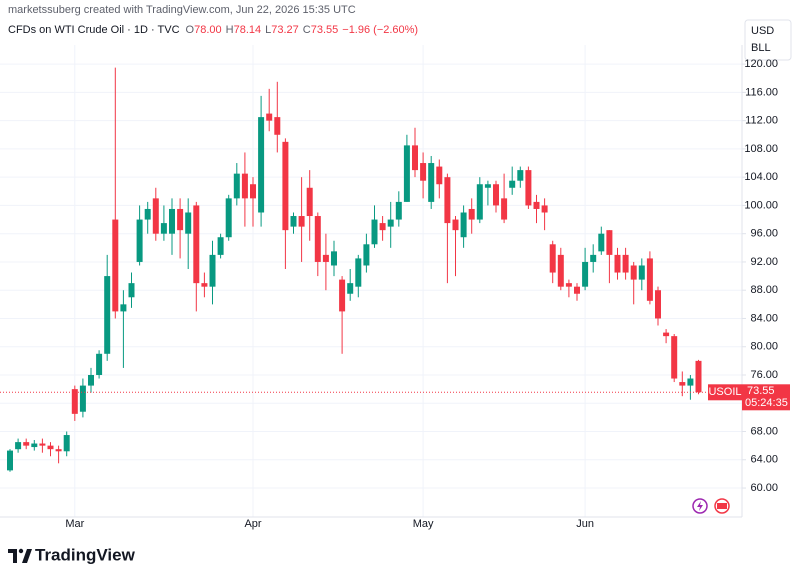 The width and height of the screenshot is (800, 577). I want to click on unit-box, so click(768, 40).